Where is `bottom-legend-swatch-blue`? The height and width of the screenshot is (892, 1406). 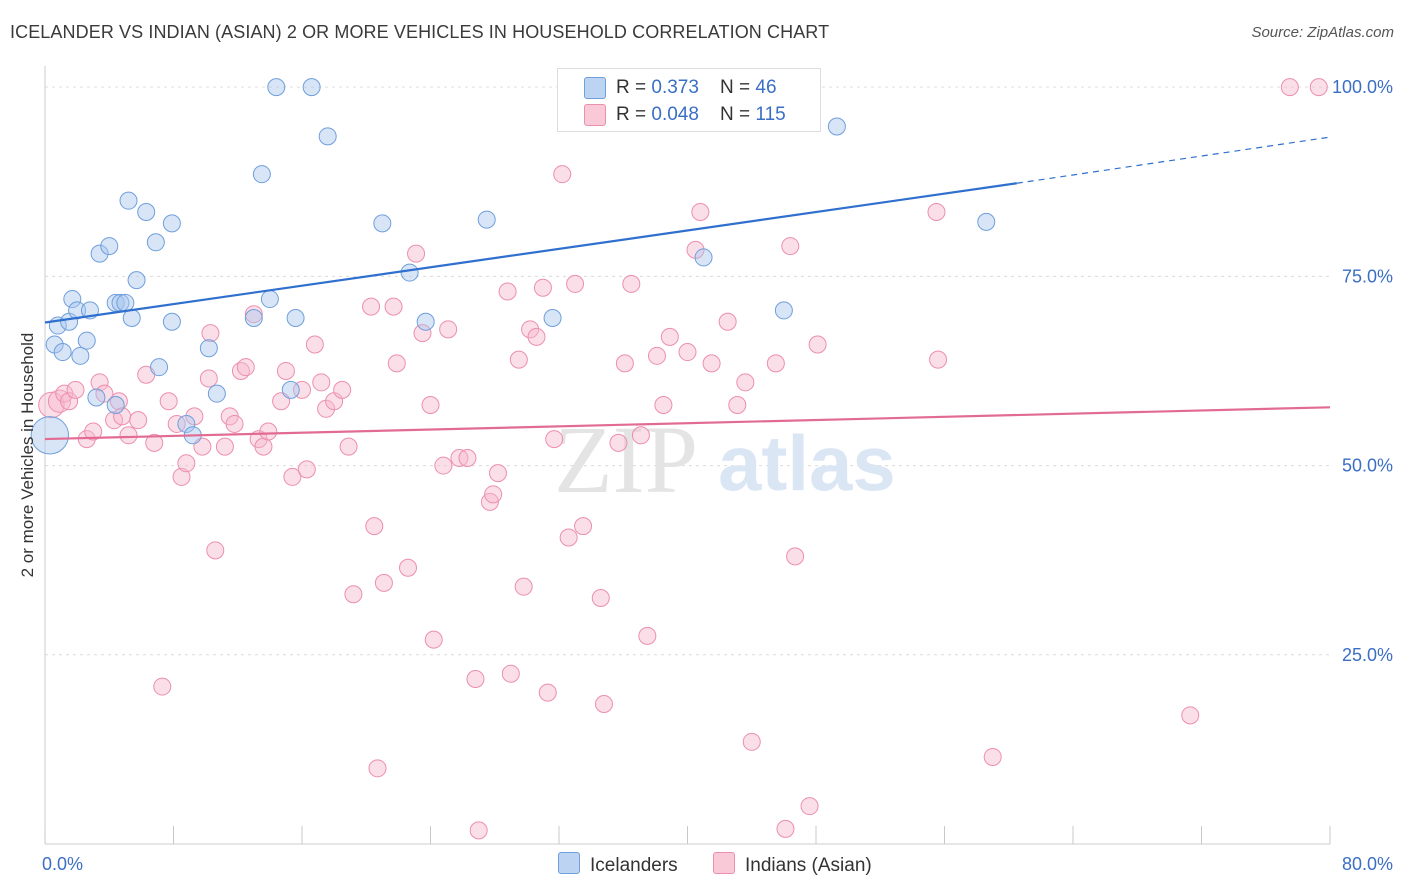 bottom-legend-swatch-blue is located at coordinates (569, 863).